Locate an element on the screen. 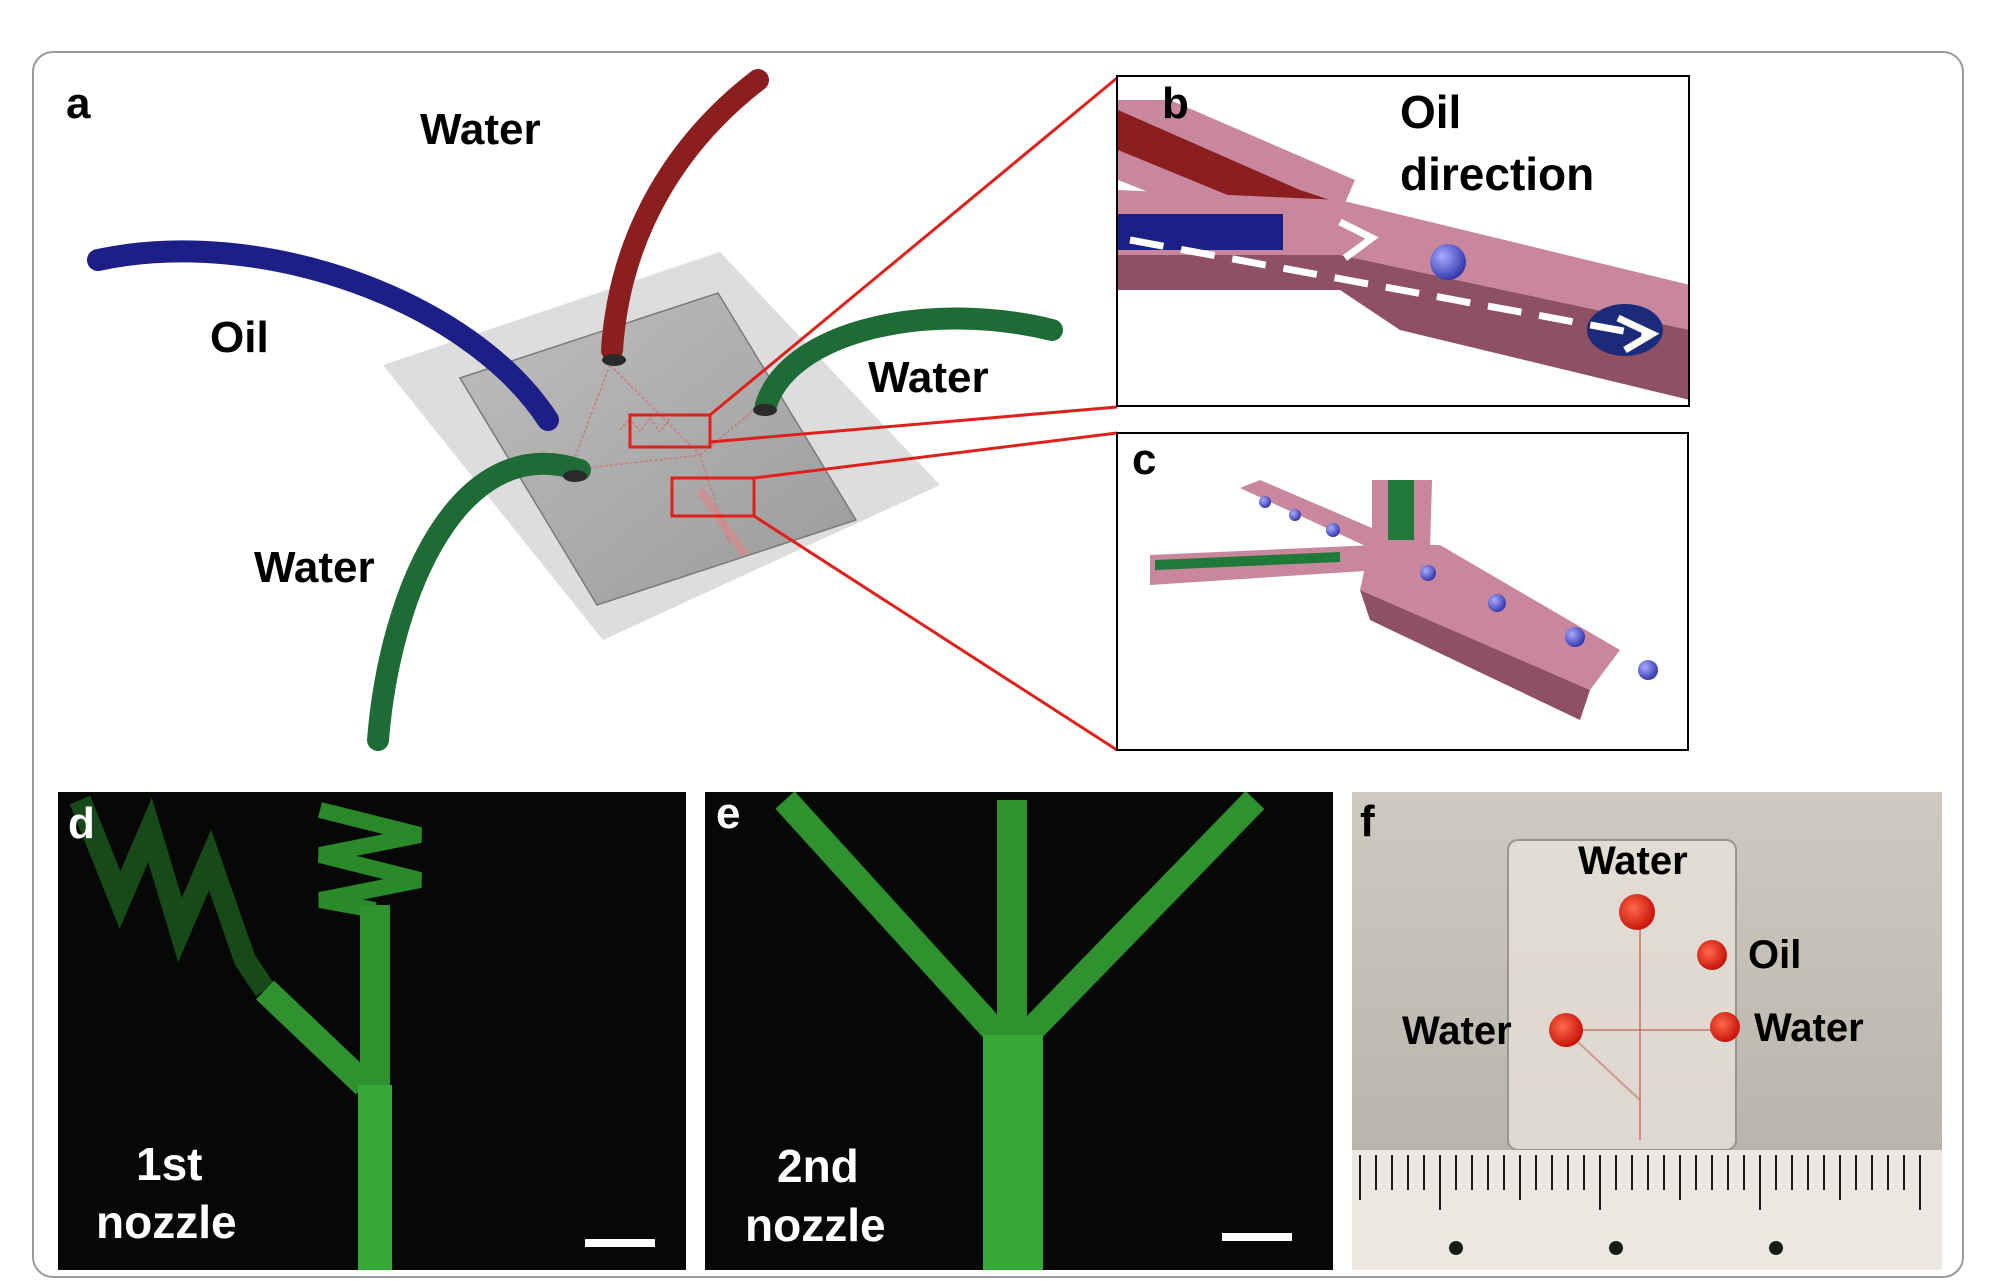  green-water-tube-right is located at coordinates (909, 361).